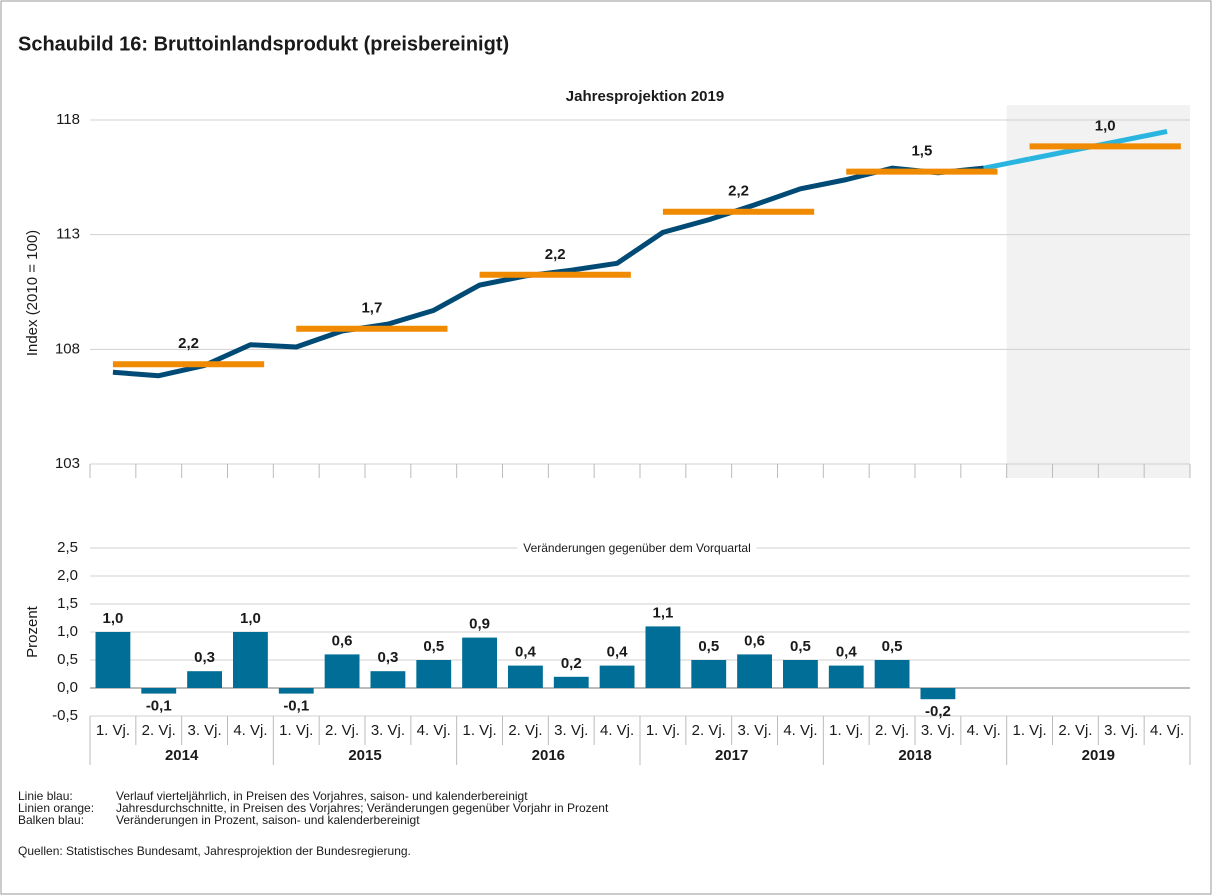 The image size is (1212, 895). I want to click on y-axis-label: Prozent, so click(32, 631).